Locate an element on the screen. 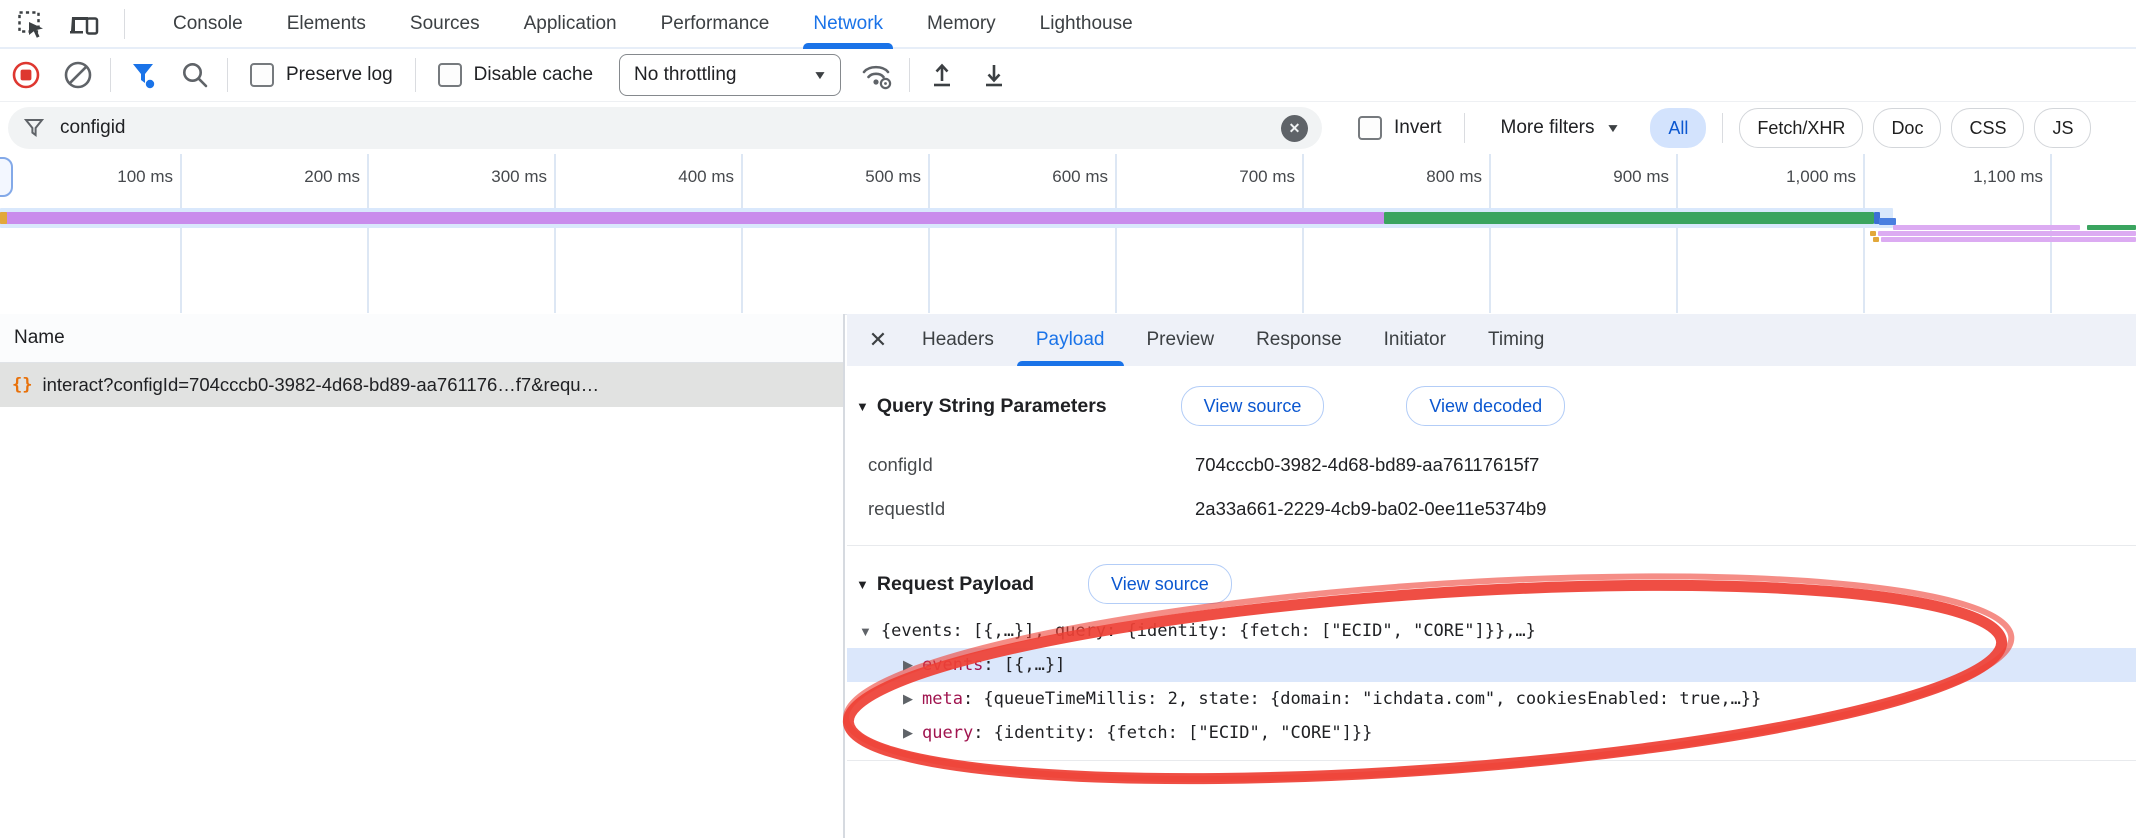 The width and height of the screenshot is (2136, 838). chip-fetch-xhr: Fetch/XHR is located at coordinates (1801, 128).